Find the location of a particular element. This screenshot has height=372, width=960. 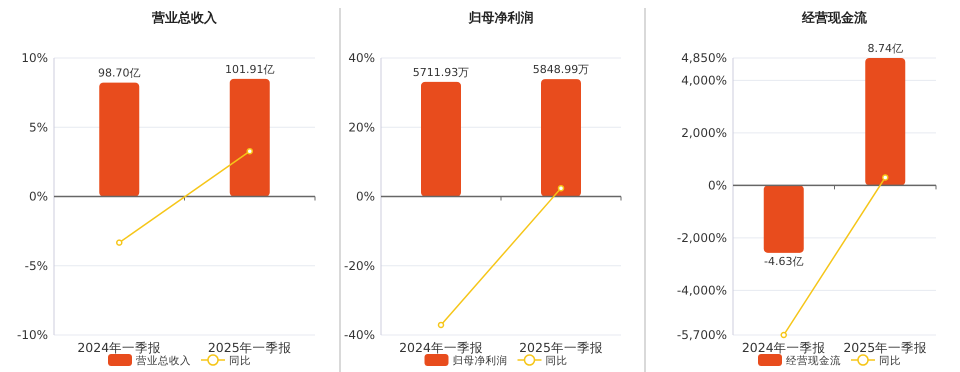

y-tick-label: 20% is located at coordinates (361, 127).